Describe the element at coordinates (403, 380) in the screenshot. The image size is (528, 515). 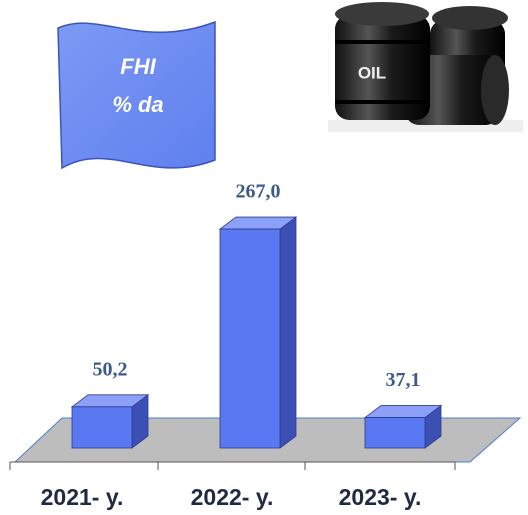
I see `data-label: 37,1` at that location.